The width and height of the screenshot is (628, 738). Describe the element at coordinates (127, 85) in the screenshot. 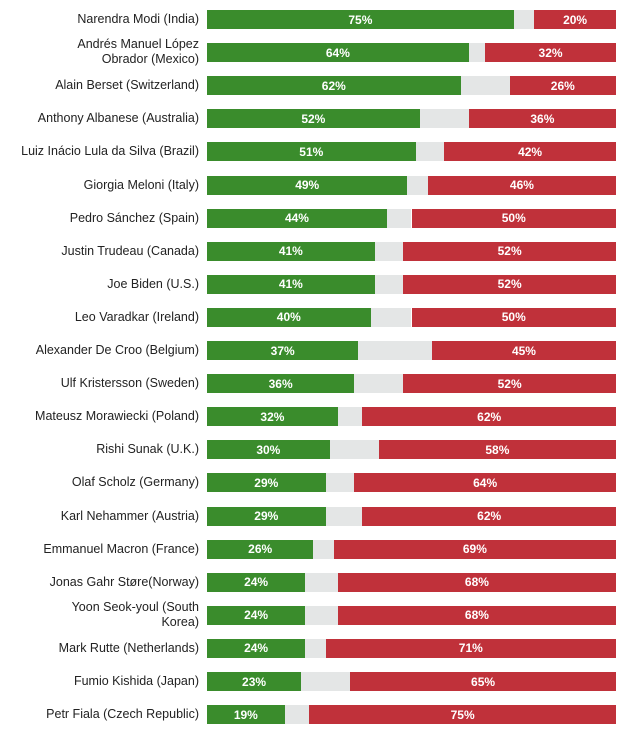

I see `leader-label: Alain Berset (Switzerland)` at that location.